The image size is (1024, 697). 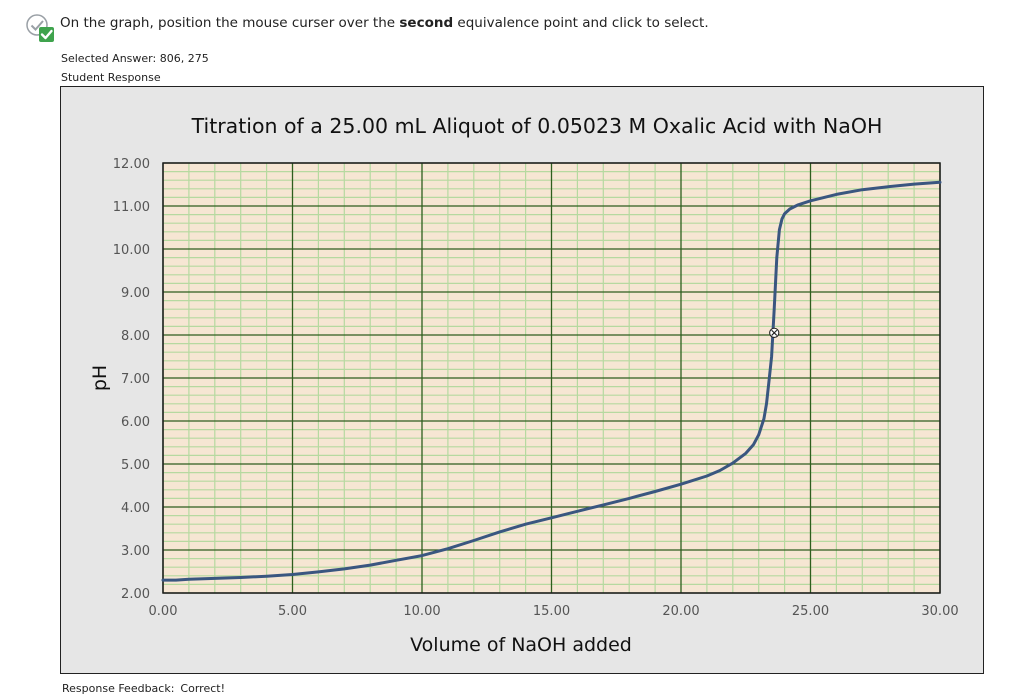 What do you see at coordinates (939, 611) in the screenshot?
I see `x-tick-label: 30.00` at bounding box center [939, 611].